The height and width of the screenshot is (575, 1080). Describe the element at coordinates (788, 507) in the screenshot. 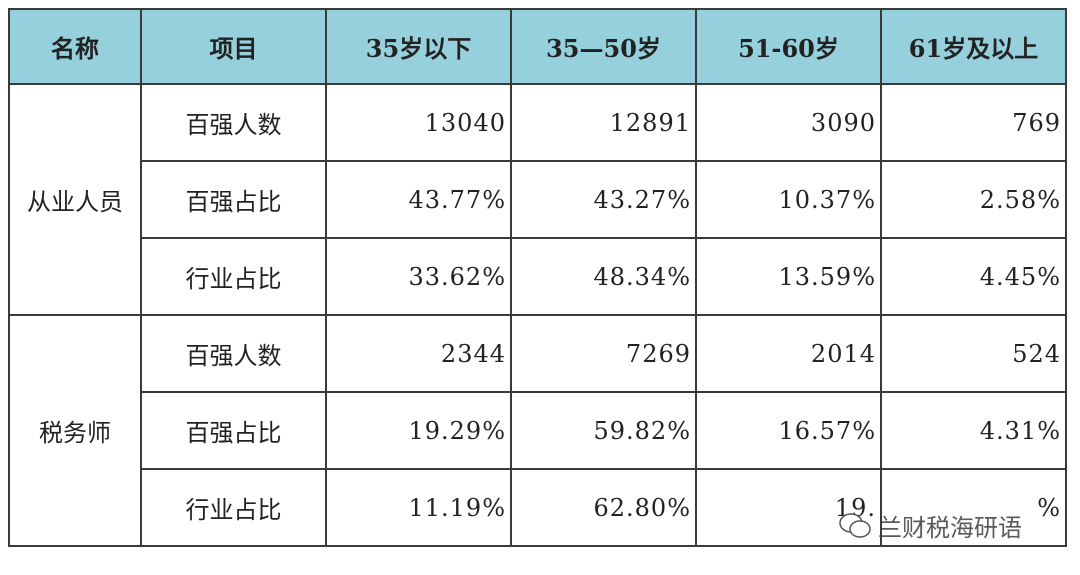

I see `value-cell: 19.` at that location.